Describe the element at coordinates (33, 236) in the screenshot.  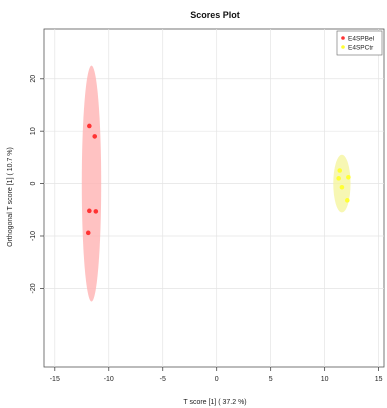
I see `y-tick-label: -10` at that location.